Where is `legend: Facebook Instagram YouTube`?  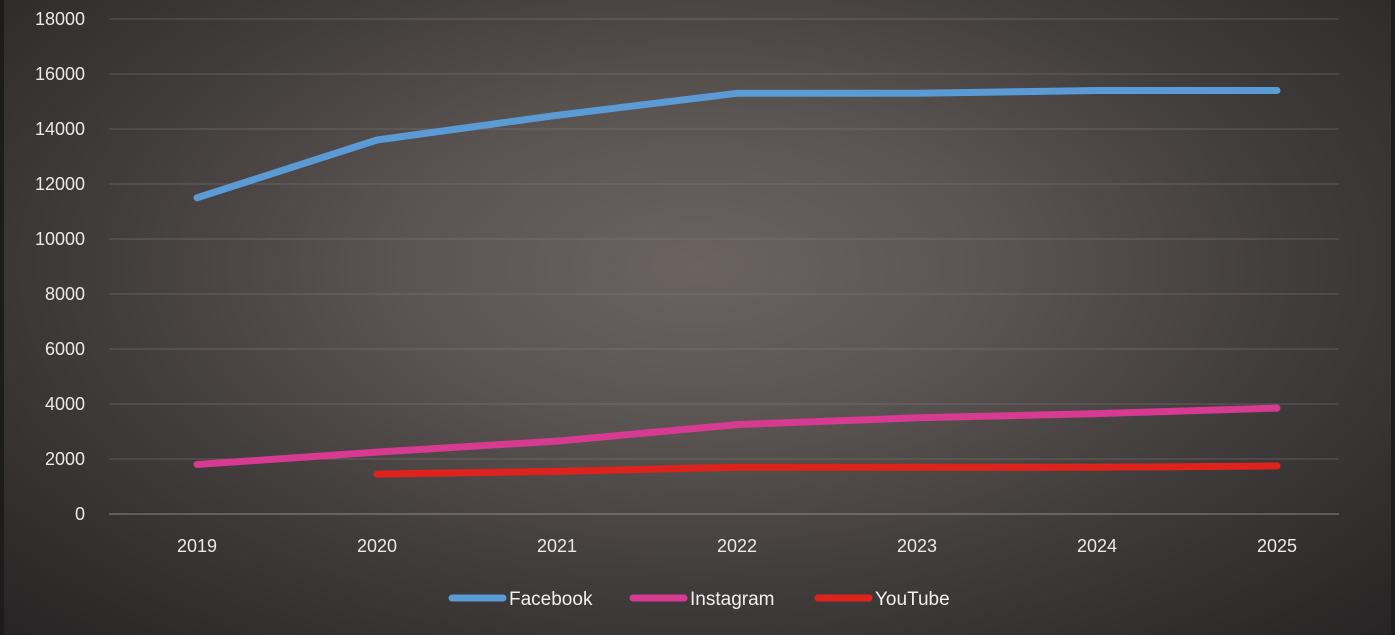 legend: Facebook Instagram YouTube is located at coordinates (699, 599).